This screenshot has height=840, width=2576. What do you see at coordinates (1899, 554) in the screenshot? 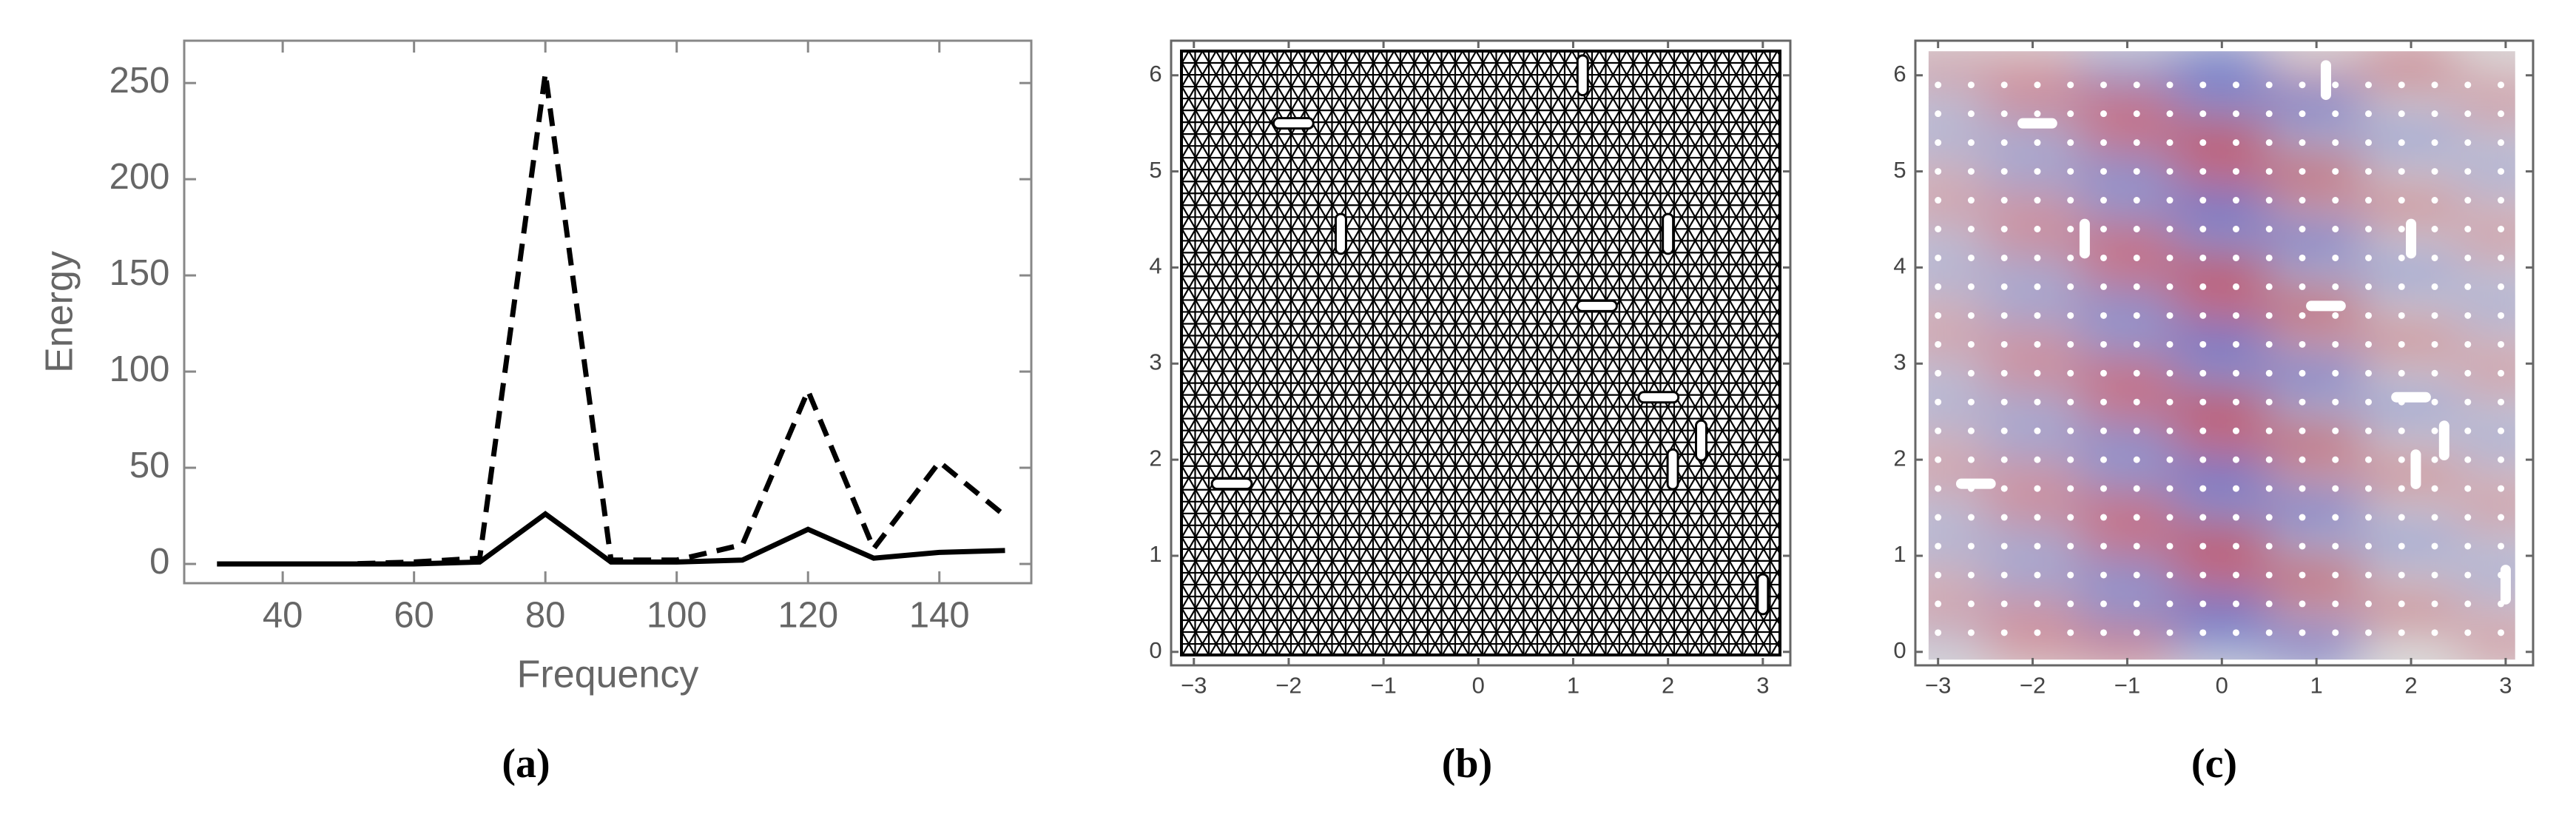
I see `y-tick-label: 1` at bounding box center [1899, 554].